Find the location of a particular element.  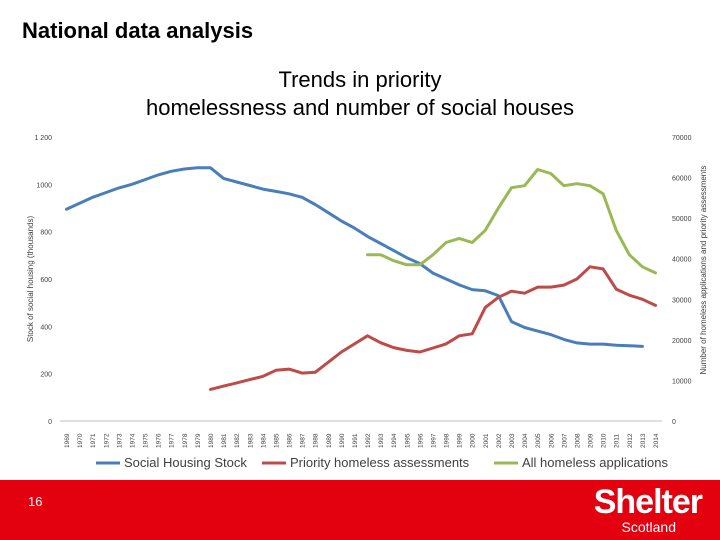

x-tick-label: 2012 is located at coordinates (630, 440).